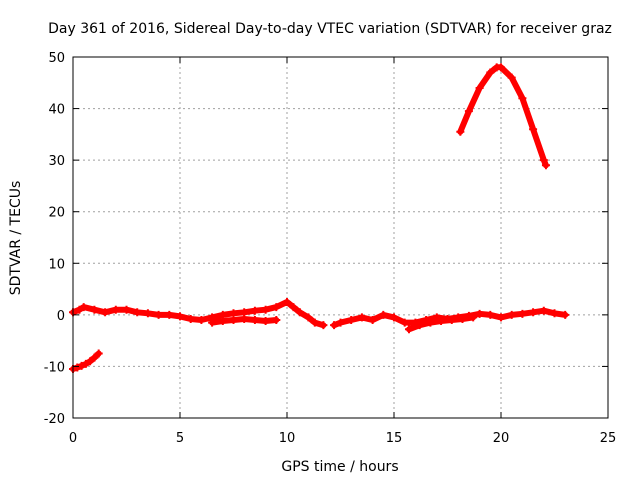 The width and height of the screenshot is (640, 480). I want to click on x-axis-label: GPS time / hours, so click(339, 467).